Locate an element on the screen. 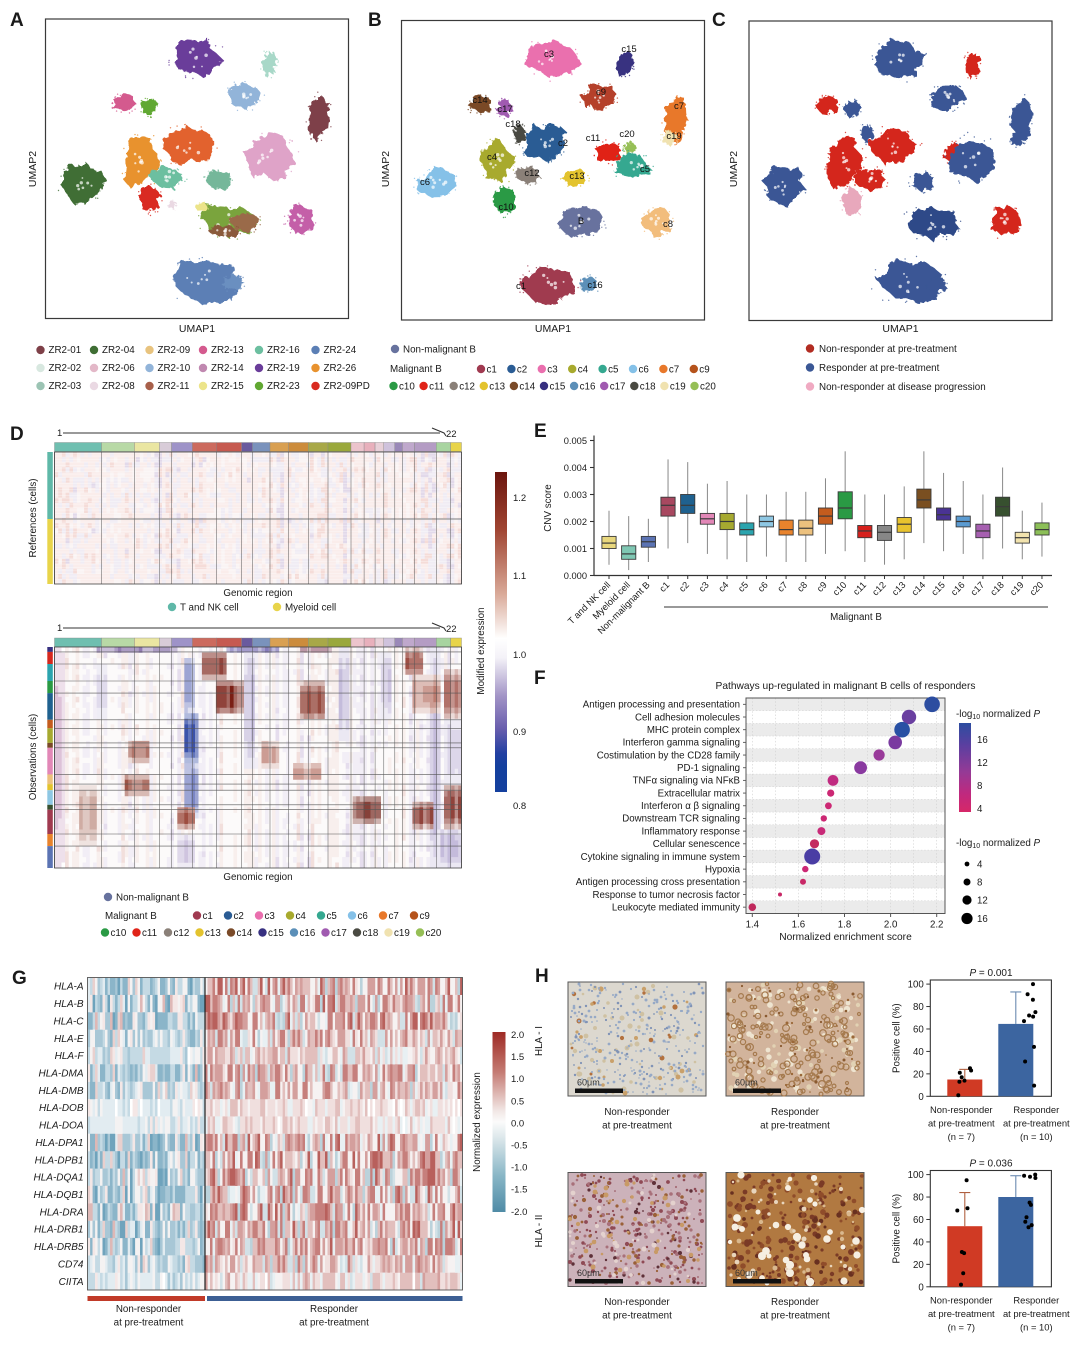 This screenshot has height=1366, width=1080. svg-text: c5 is located at coordinates (332, 916).